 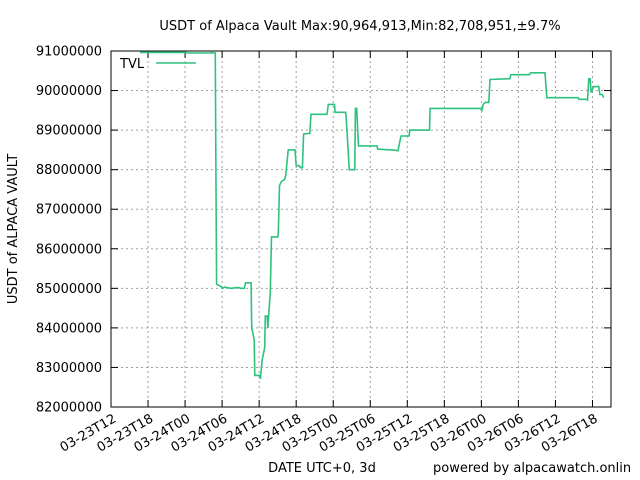 I want to click on y-tick-label: 84000000, so click(x=69, y=328).